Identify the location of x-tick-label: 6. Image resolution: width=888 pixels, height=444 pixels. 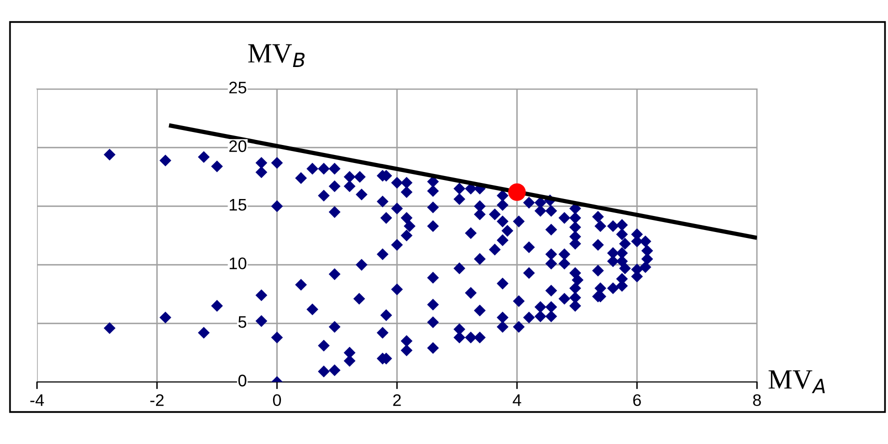
(637, 400).